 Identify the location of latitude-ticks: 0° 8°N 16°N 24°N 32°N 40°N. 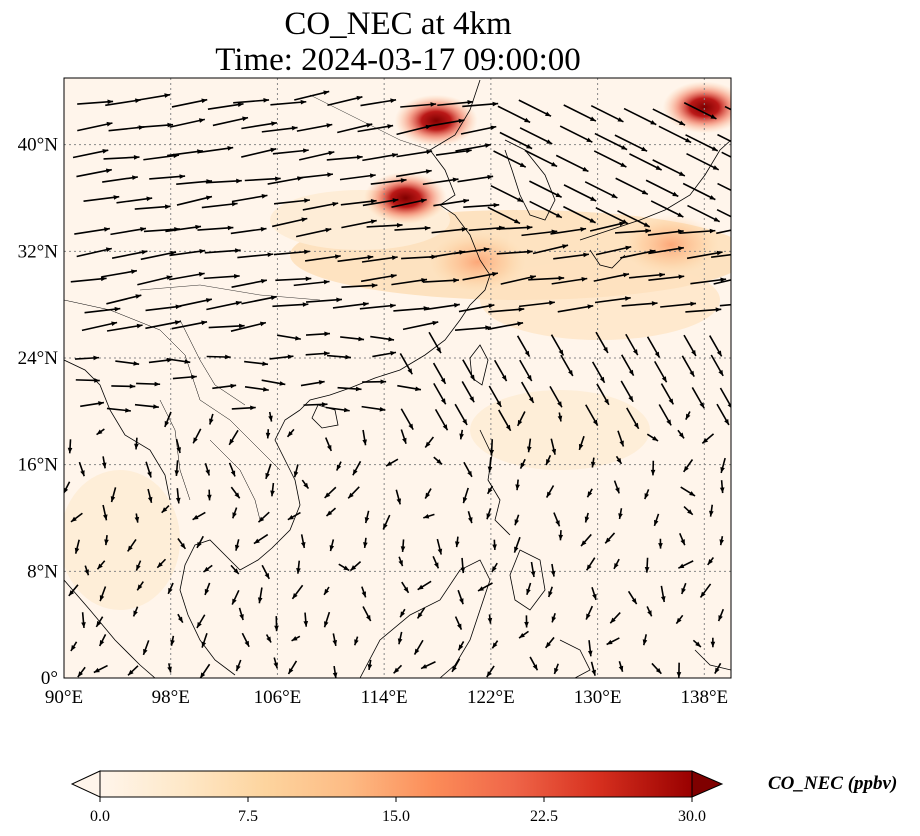
(38, 412).